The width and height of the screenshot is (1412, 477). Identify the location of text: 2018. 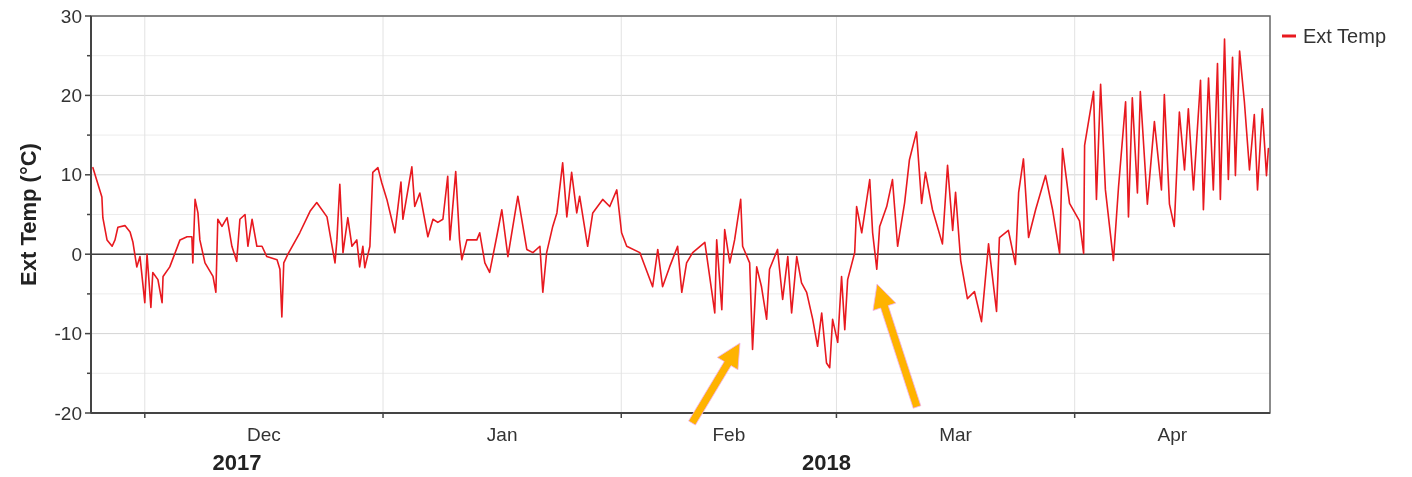
(826, 462).